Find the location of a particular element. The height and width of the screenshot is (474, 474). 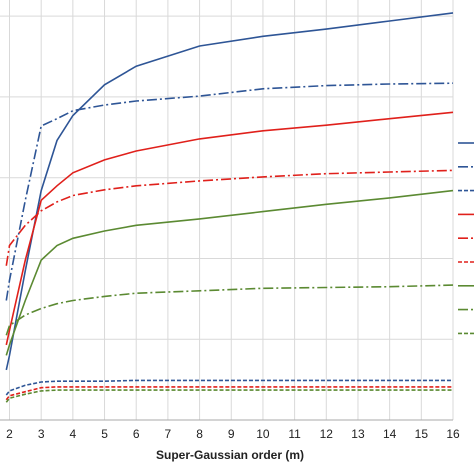

x-tick-label: 2 is located at coordinates (9, 434).